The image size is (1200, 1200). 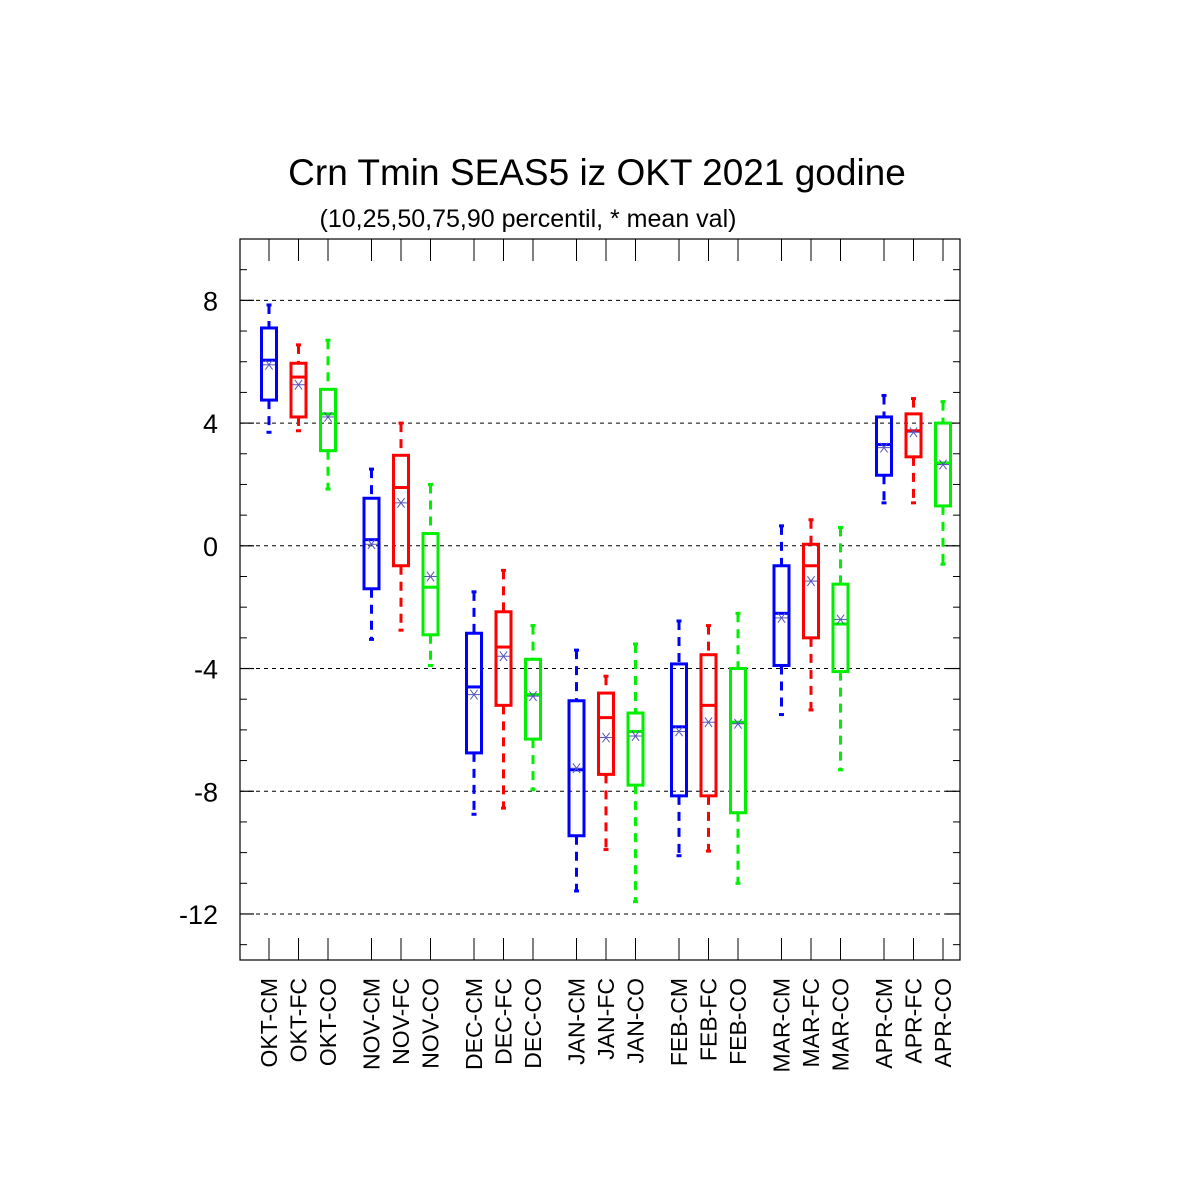 I want to click on box-apr-cm, so click(x=884, y=449).